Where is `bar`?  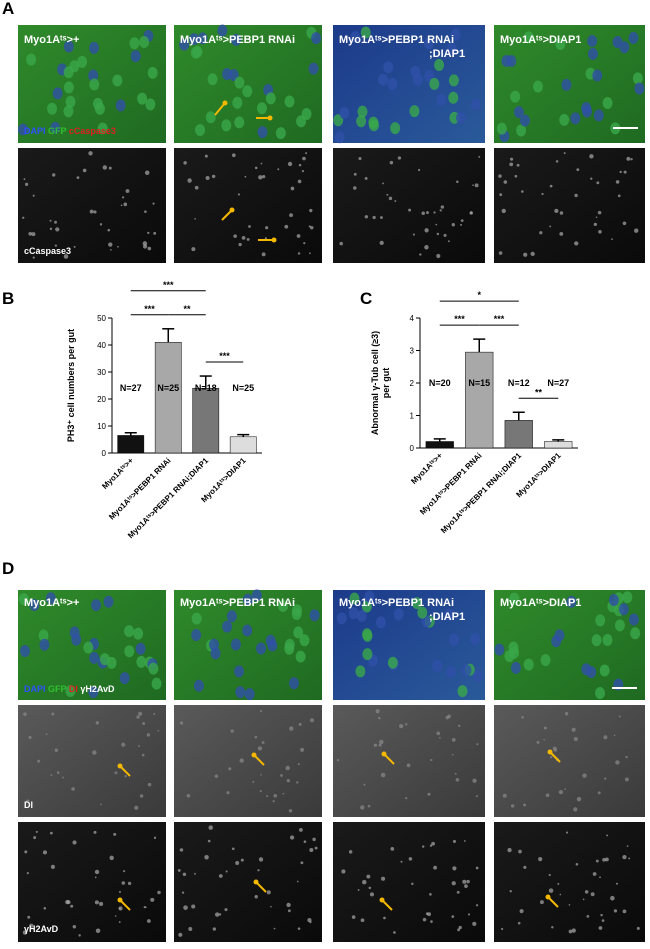
bar is located at coordinates (131, 444).